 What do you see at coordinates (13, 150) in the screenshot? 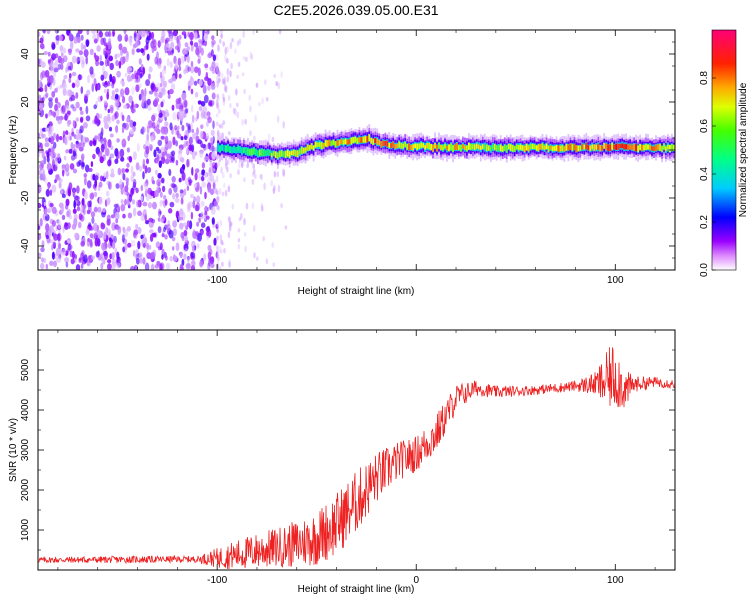
I see `spectrogram-ylabel: Frequency (Hz)` at bounding box center [13, 150].